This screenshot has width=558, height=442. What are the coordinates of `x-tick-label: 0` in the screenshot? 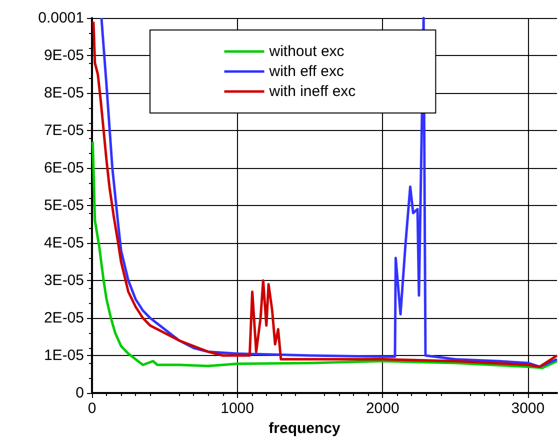 It's located at (92, 408).